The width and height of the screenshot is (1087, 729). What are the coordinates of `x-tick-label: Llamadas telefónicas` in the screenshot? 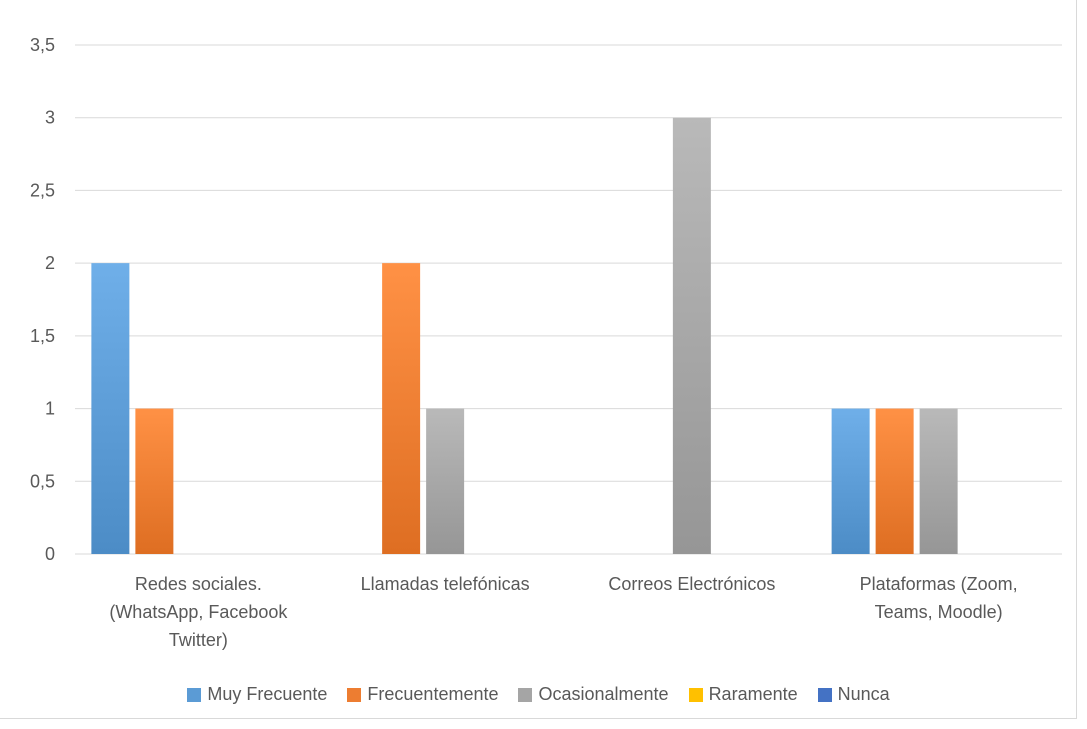 It's located at (445, 584).